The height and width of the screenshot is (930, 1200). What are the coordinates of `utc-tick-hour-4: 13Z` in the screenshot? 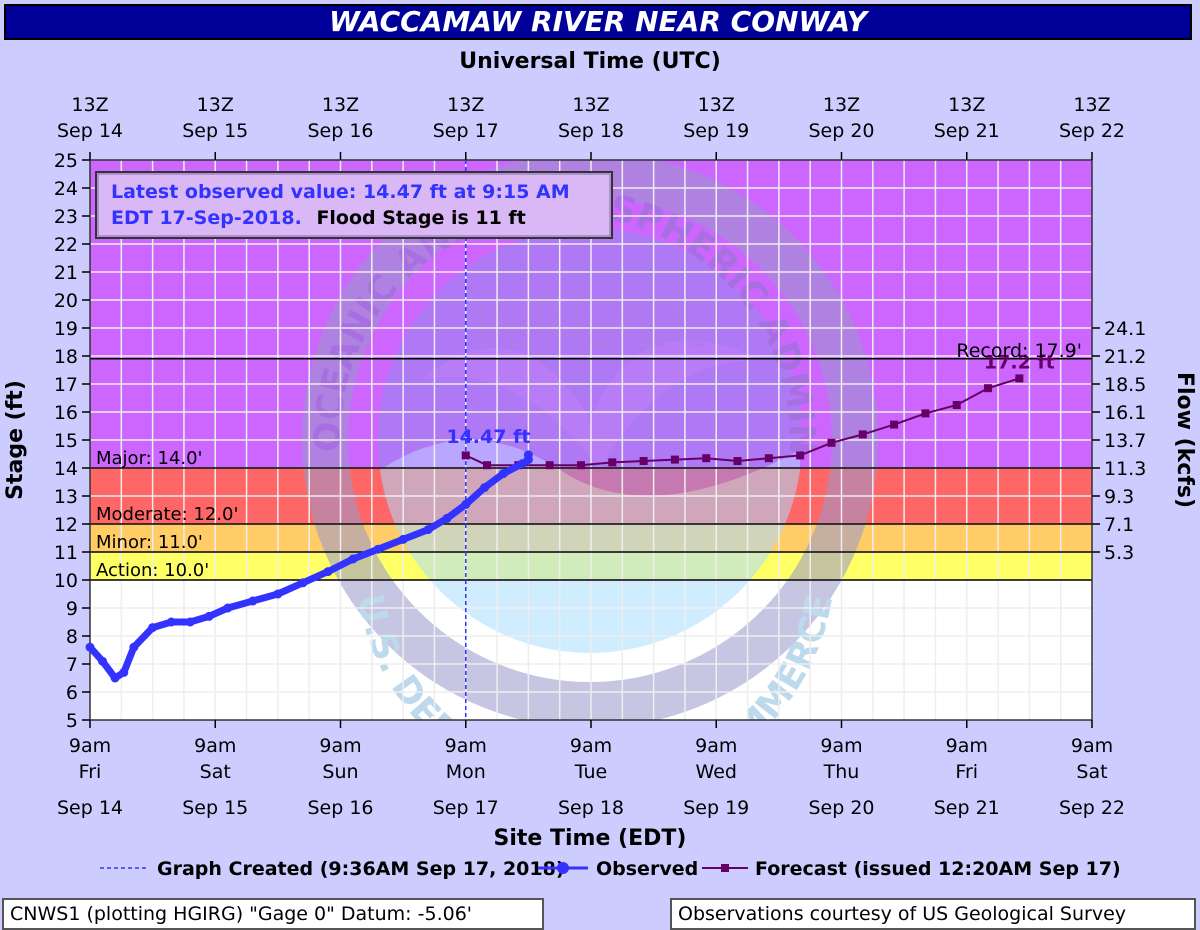 It's located at (590, 105).